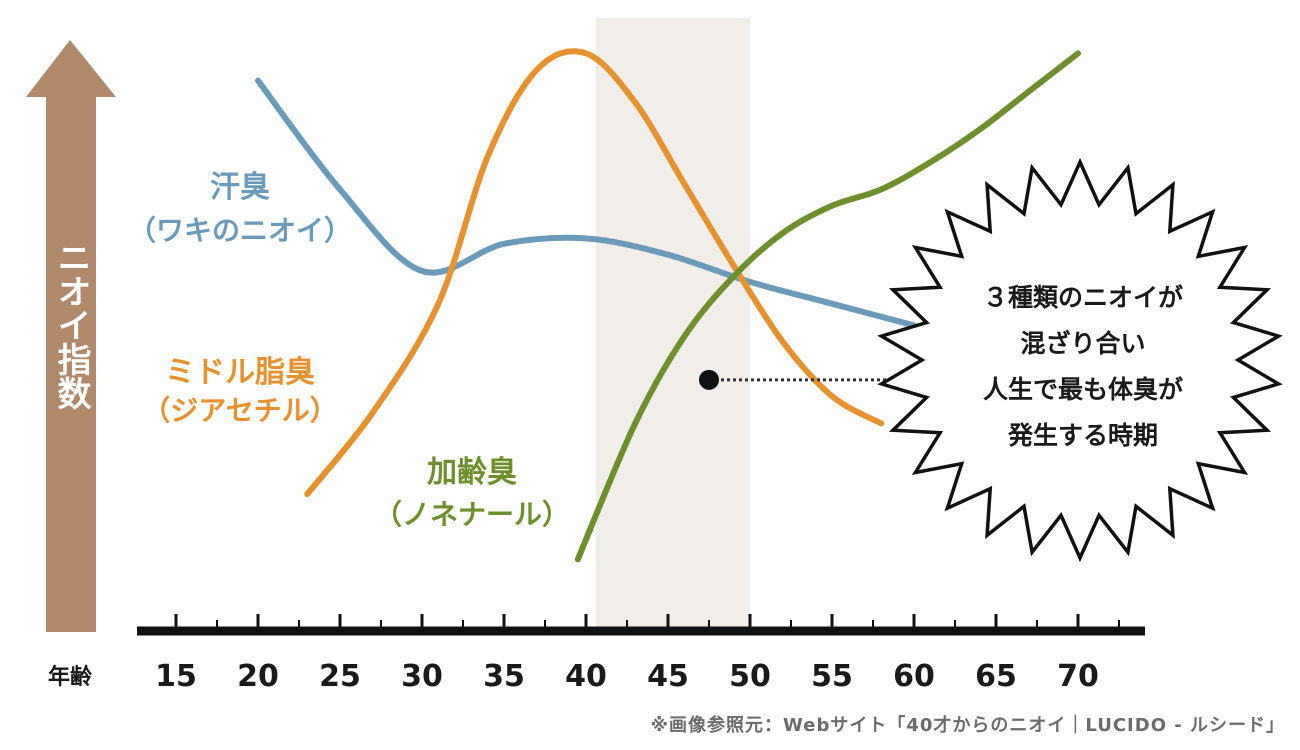 The width and height of the screenshot is (1300, 750). Describe the element at coordinates (1083, 297) in the screenshot. I see `callout-line-1: ３種類のニオイが` at that location.